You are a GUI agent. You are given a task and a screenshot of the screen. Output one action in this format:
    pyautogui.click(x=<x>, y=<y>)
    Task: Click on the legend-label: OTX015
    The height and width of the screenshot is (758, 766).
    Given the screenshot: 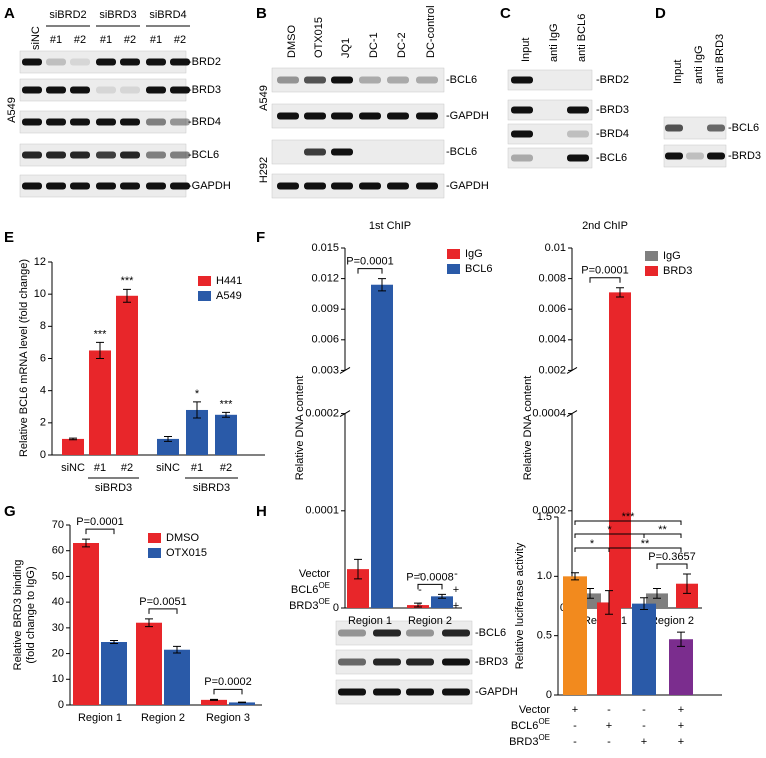 What is the action you would take?
    pyautogui.click(x=186, y=553)
    